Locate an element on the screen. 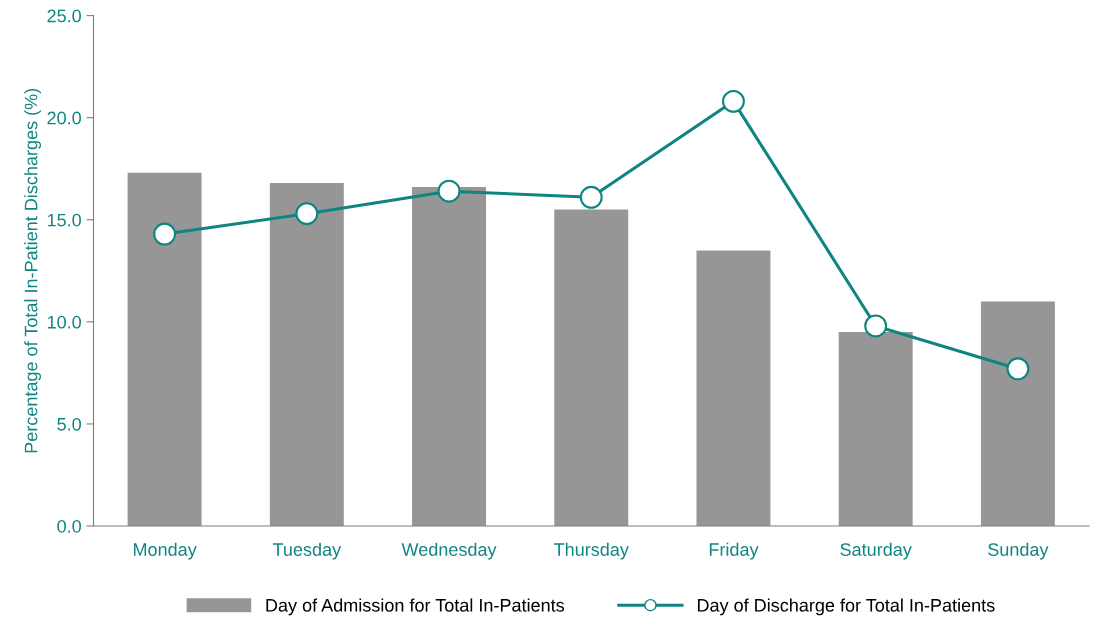  y-axis-title: Percentage of Total In-Patient Discharges (%) is located at coordinates (32, 270).